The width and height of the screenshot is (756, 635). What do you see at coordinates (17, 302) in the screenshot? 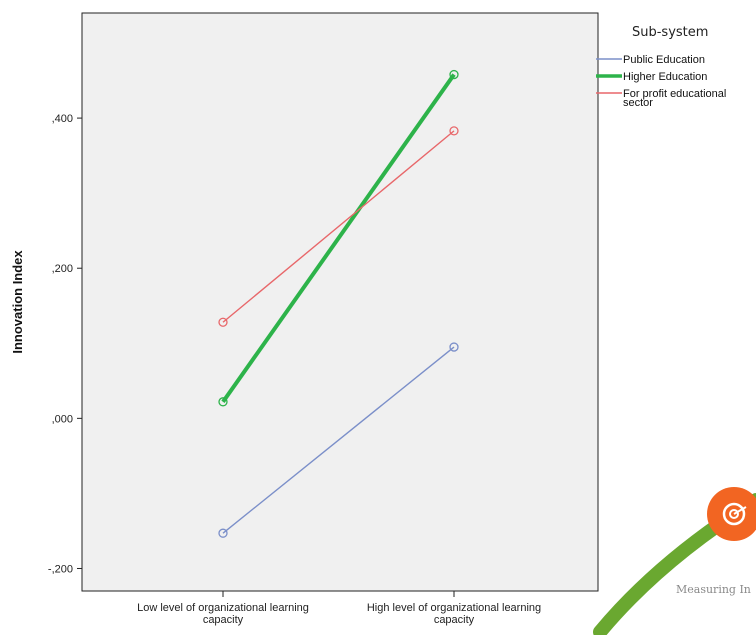
I see `y-axis-title: Innovation Index` at bounding box center [17, 302].